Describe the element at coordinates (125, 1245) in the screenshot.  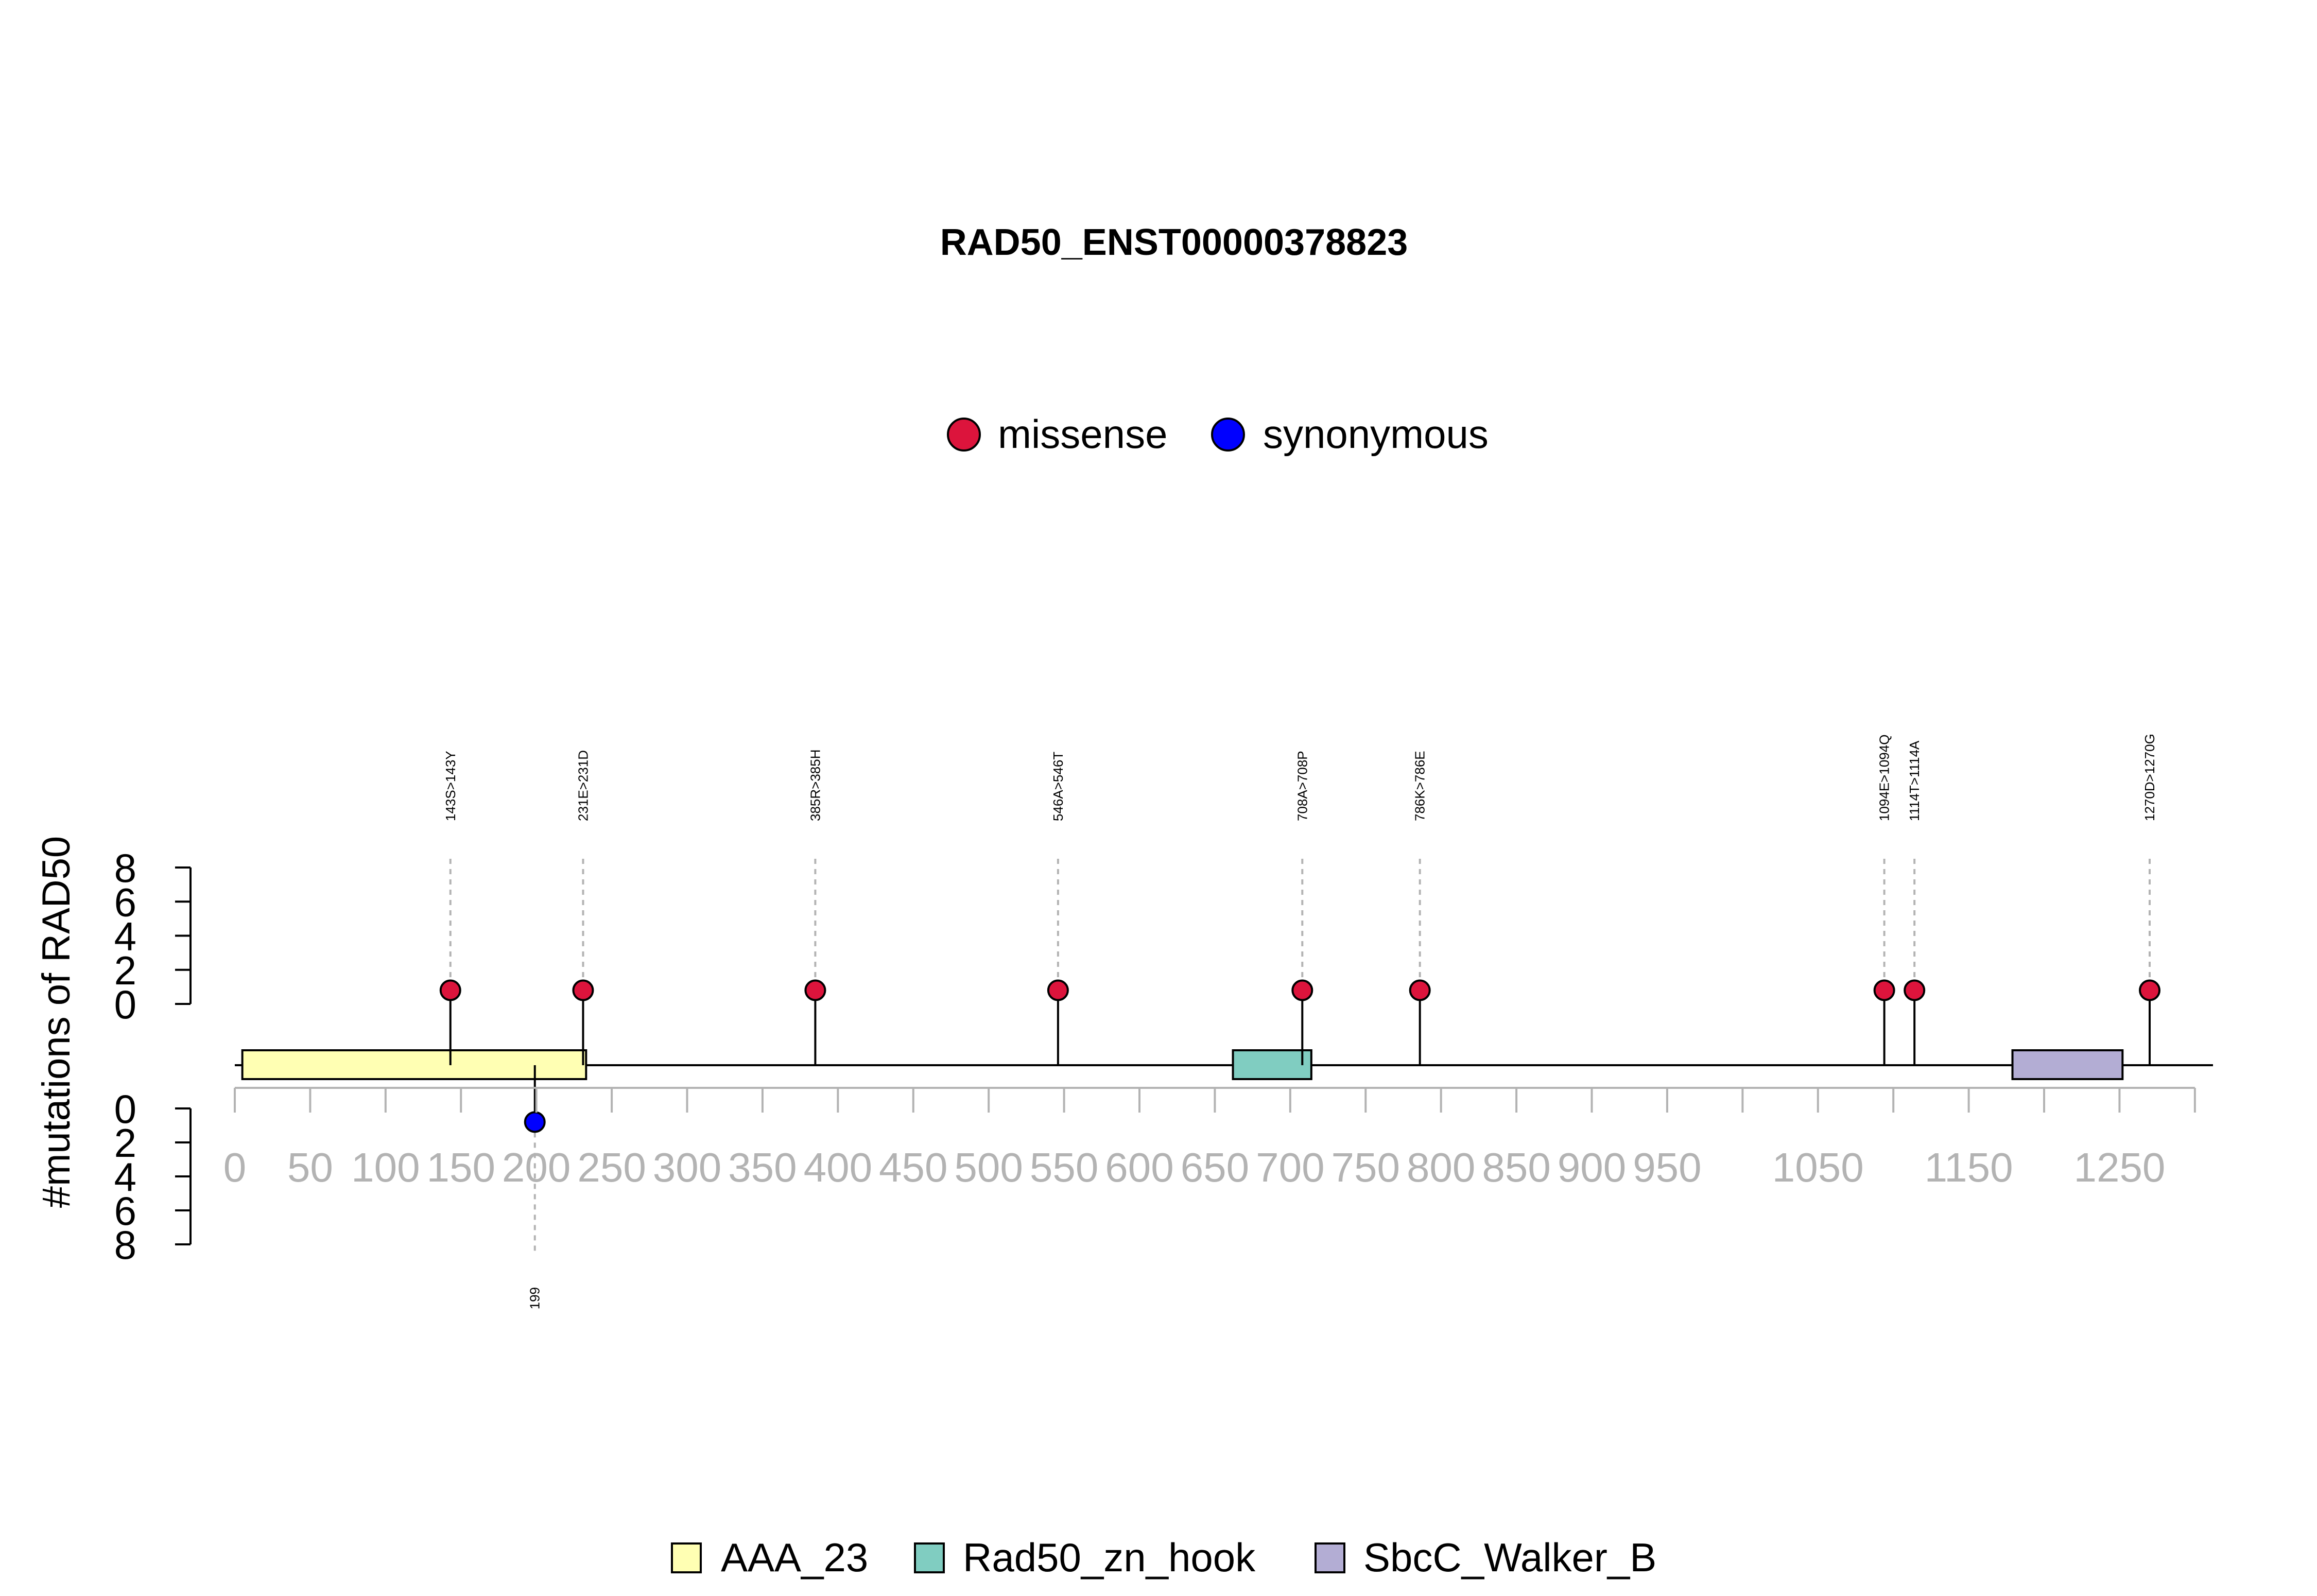
I see `y-bottom-tick-label: 8` at that location.